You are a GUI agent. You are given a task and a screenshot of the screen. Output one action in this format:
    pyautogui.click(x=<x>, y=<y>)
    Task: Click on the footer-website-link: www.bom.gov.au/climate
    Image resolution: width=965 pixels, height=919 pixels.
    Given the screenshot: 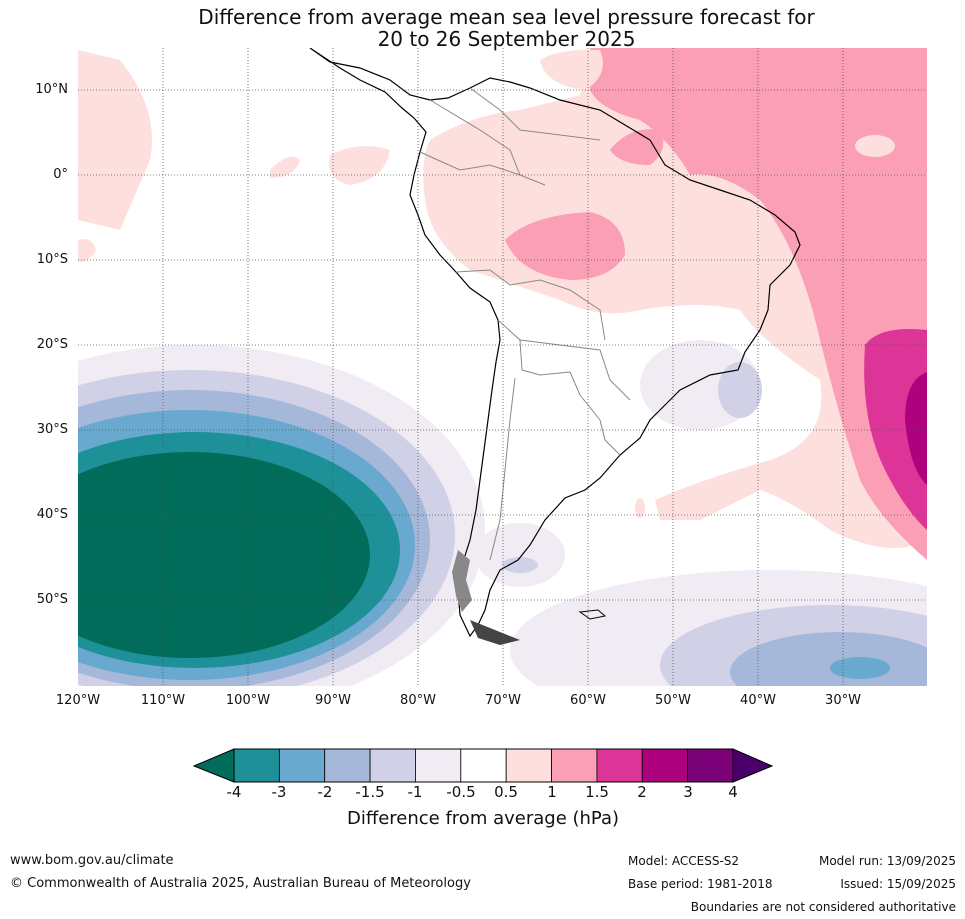 What is the action you would take?
    pyautogui.click(x=92, y=860)
    